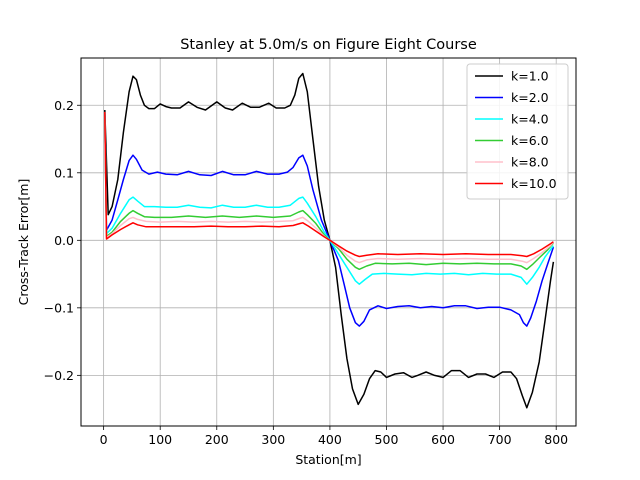  What do you see at coordinates (517, 131) in the screenshot?
I see `legend: k=1.0 k=2.0 k=4.0 k=6.0 k=8.0 k=10.0` at bounding box center [517, 131].